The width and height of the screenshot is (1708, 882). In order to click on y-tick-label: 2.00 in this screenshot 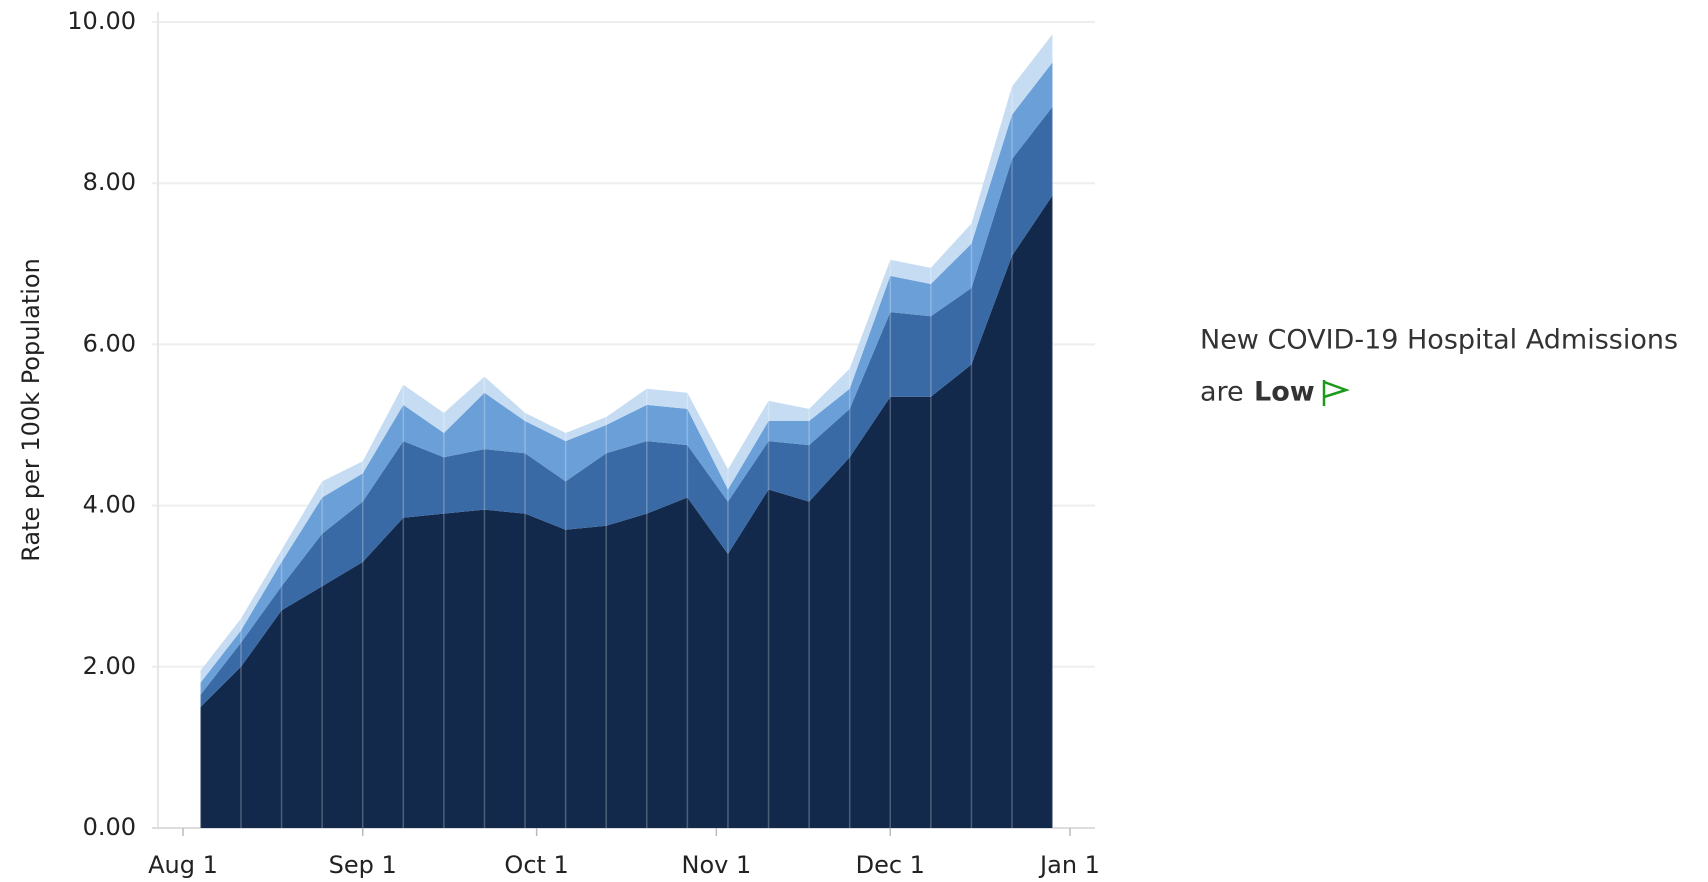, I will do `click(109, 666)`.